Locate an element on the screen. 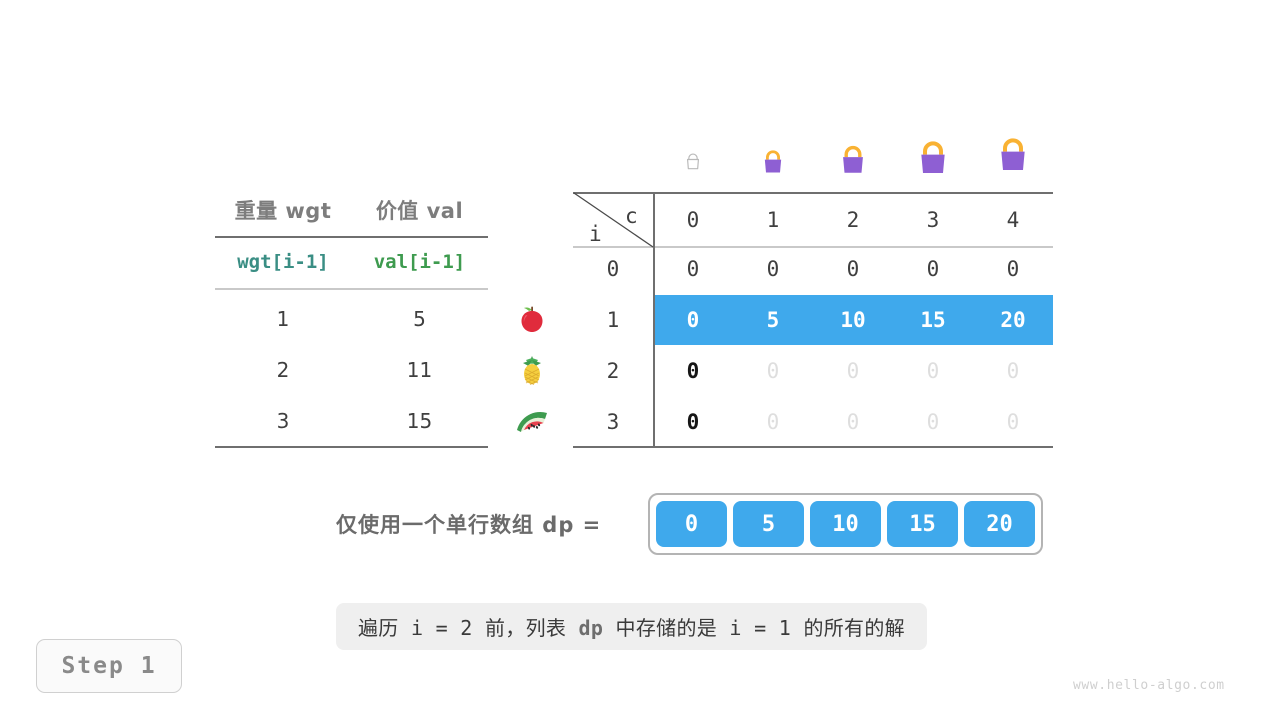 This screenshot has width=1280, height=720. table-row: 2 is located at coordinates (283, 370).